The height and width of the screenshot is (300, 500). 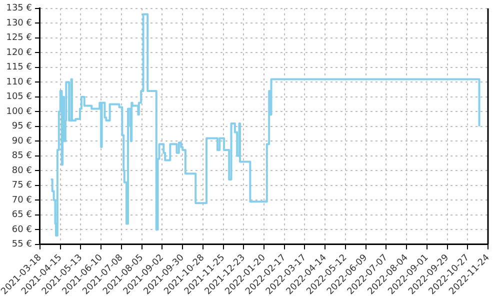 I want to click on y-tick-label: 110 €, so click(x=19, y=82).